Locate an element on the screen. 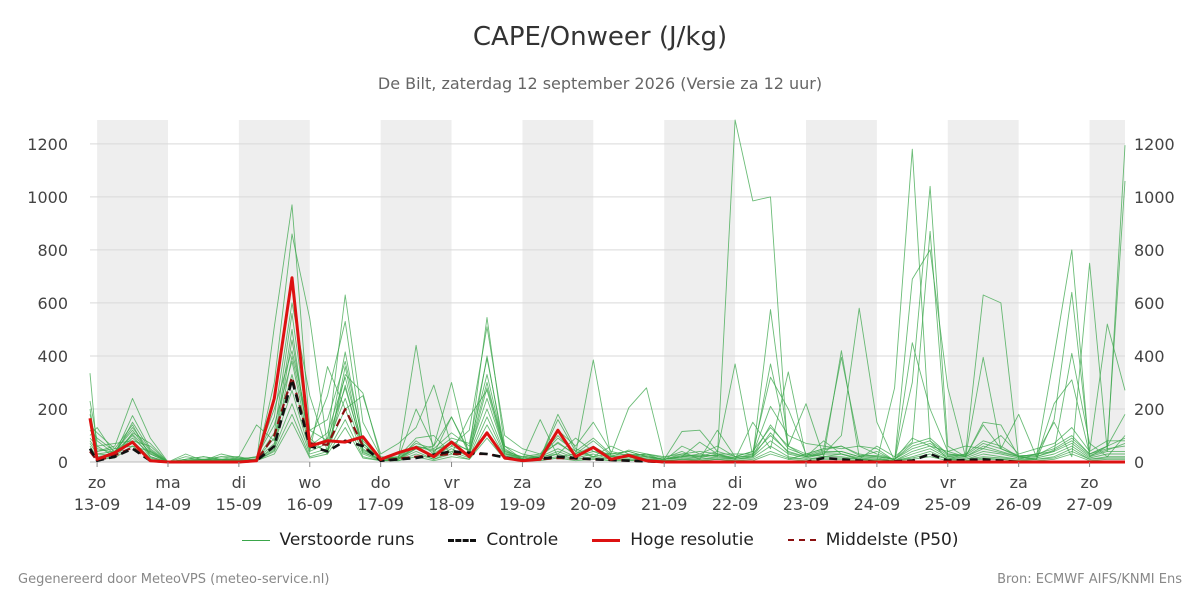 Image resolution: width=1200 pixels, height=600 pixels. legend-item-hoge-resolutie: Hoge resolutie is located at coordinates (673, 540).